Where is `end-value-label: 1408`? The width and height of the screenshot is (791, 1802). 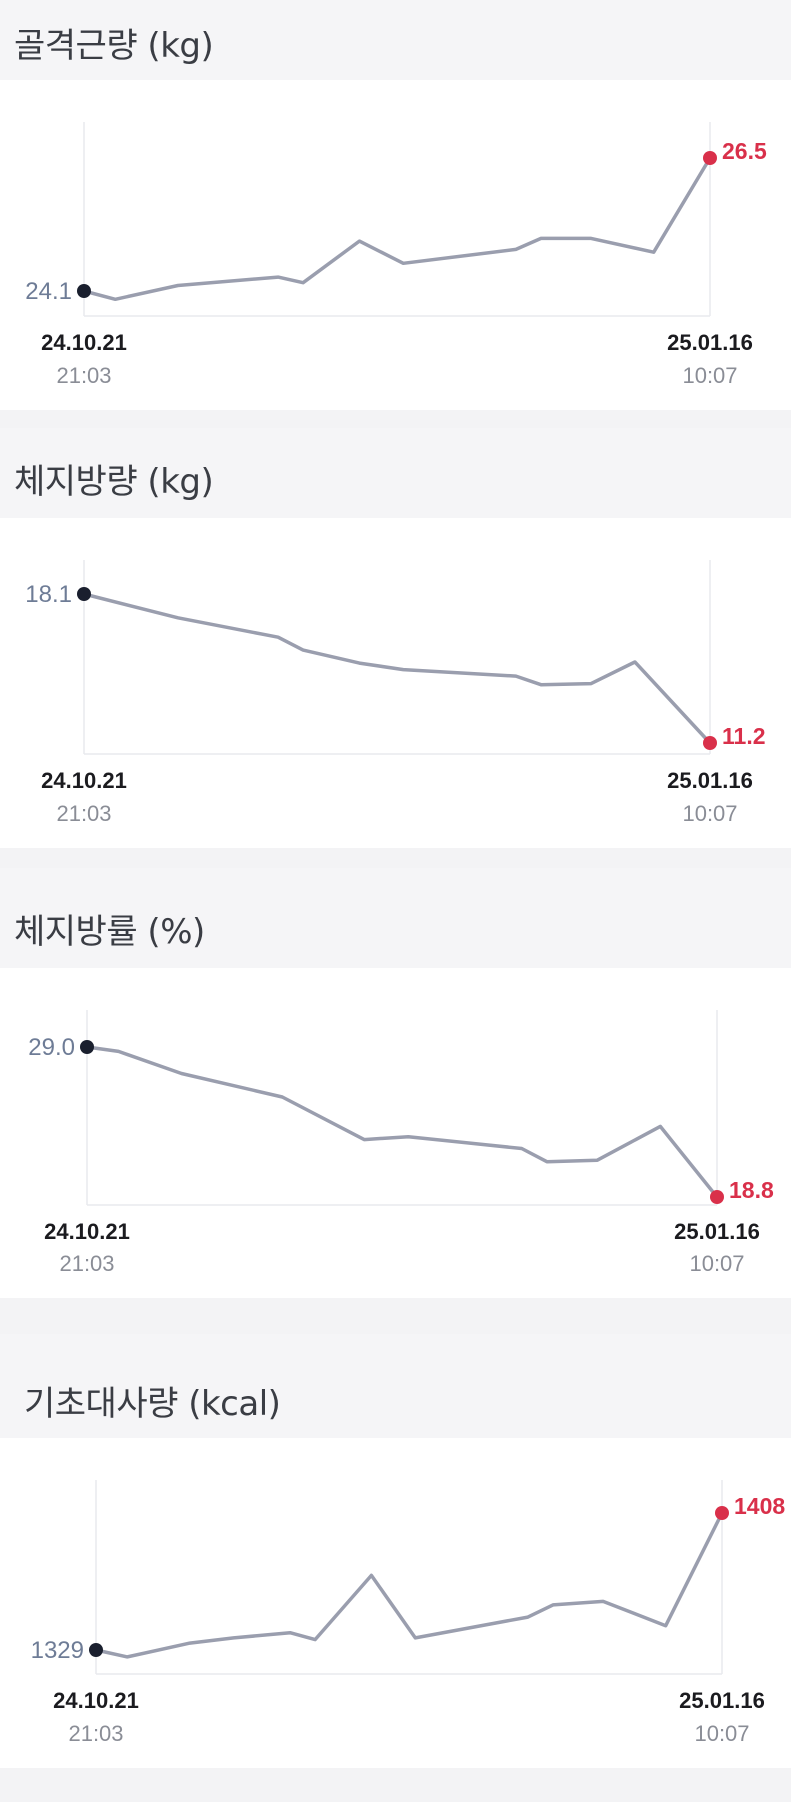
end-value-label: 1408 is located at coordinates (759, 1506).